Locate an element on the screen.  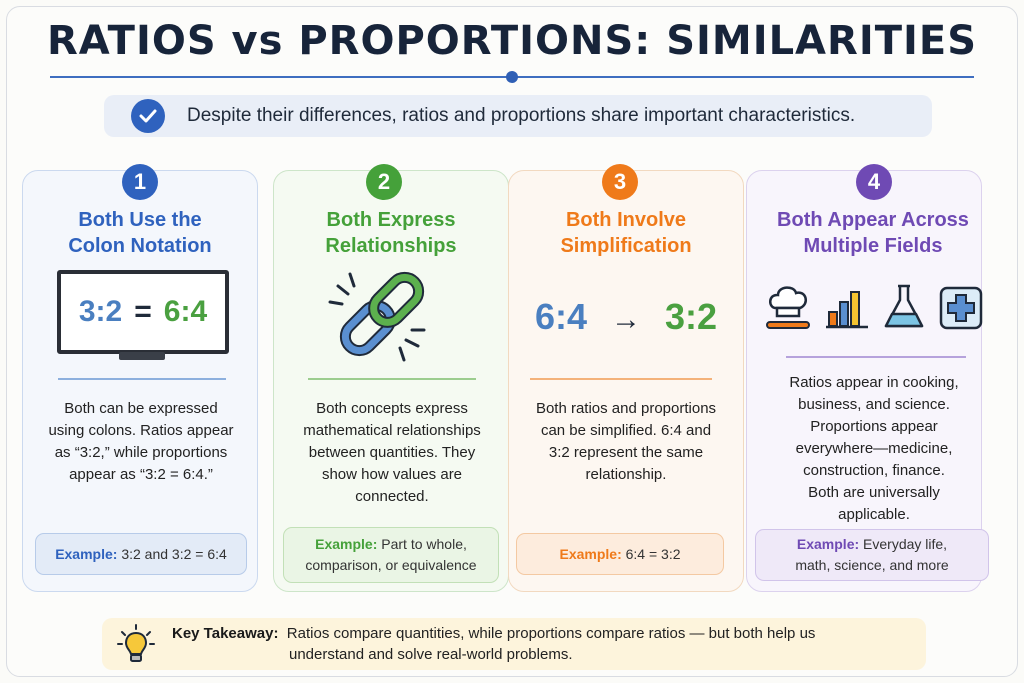
whiteboard-icon: 3:2 = 6:4 is located at coordinates (143, 312).